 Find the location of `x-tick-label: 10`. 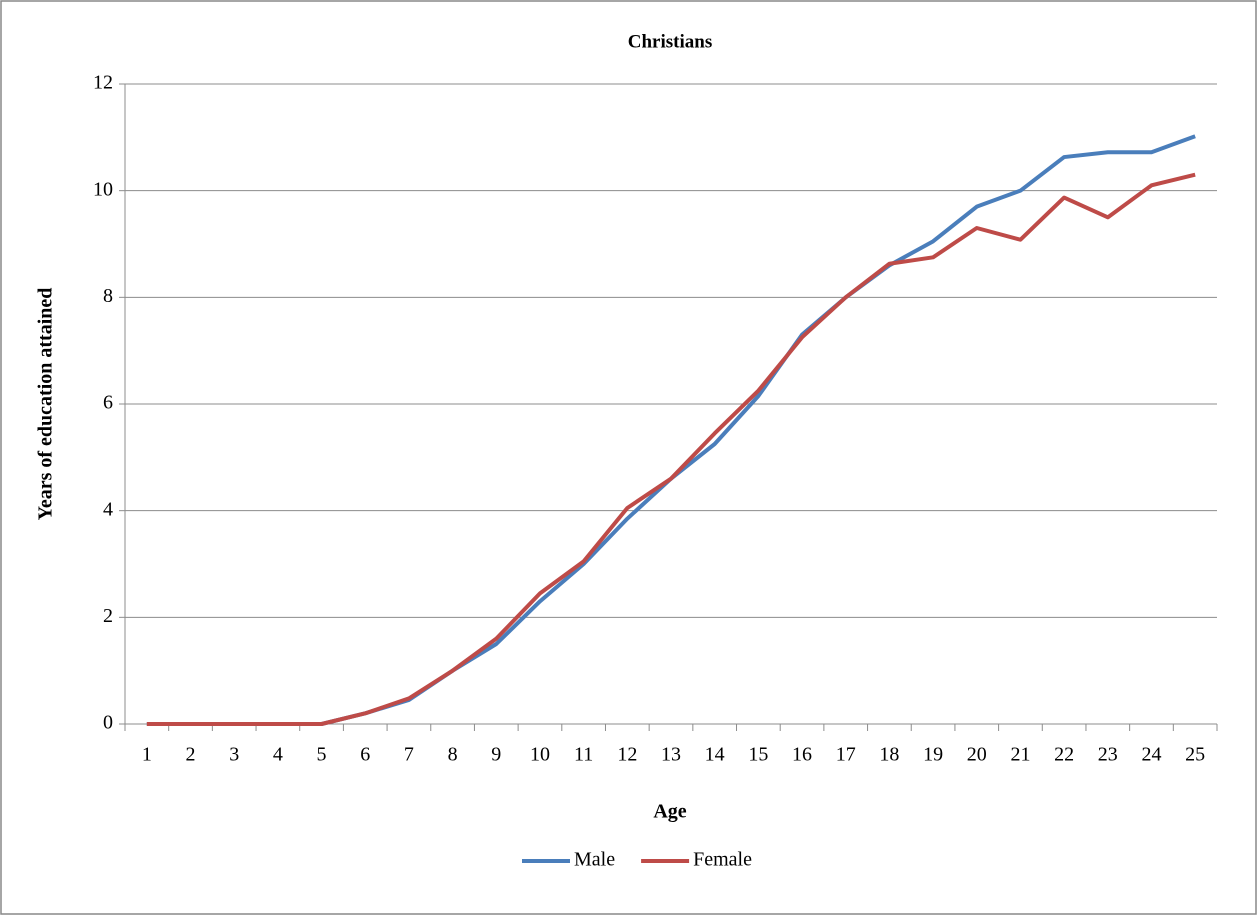

x-tick-label: 10 is located at coordinates (540, 755).